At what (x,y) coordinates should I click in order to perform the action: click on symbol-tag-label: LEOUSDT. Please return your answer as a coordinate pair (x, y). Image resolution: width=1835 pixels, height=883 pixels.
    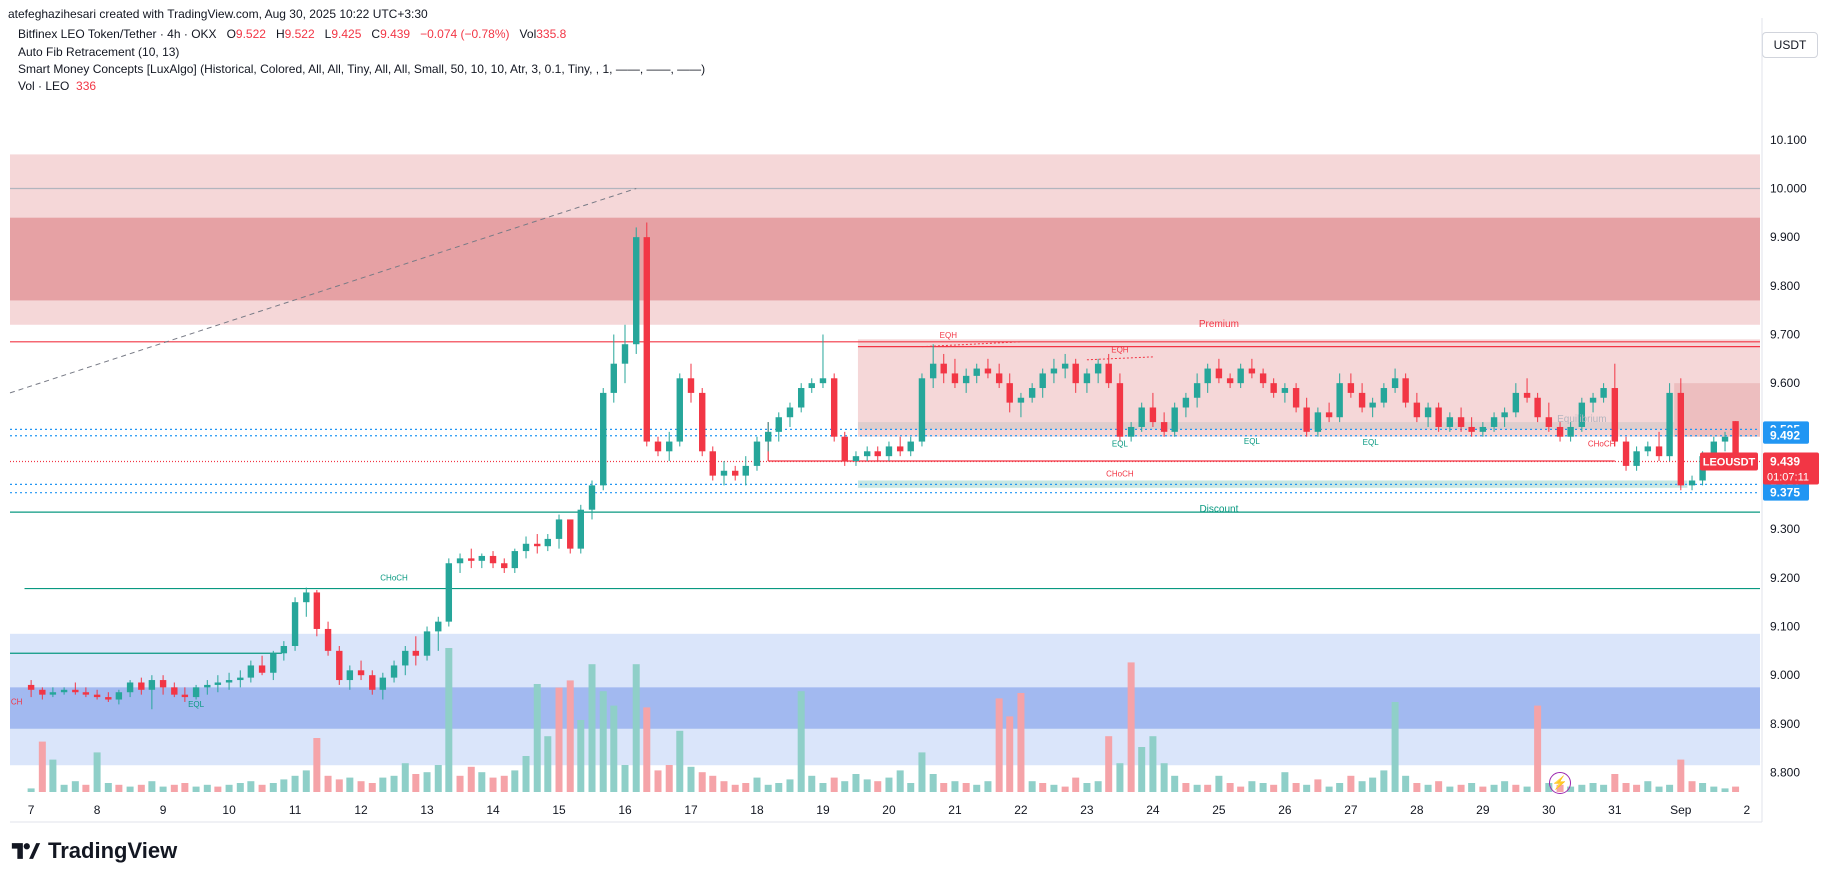
    Looking at the image, I should click on (1729, 463).